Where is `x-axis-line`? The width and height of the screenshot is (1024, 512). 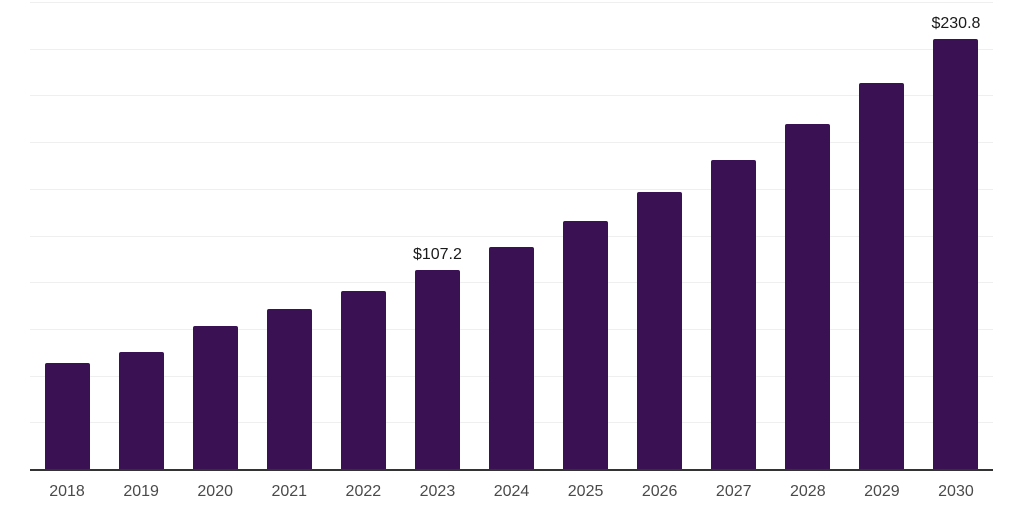
x-axis-line is located at coordinates (511, 470).